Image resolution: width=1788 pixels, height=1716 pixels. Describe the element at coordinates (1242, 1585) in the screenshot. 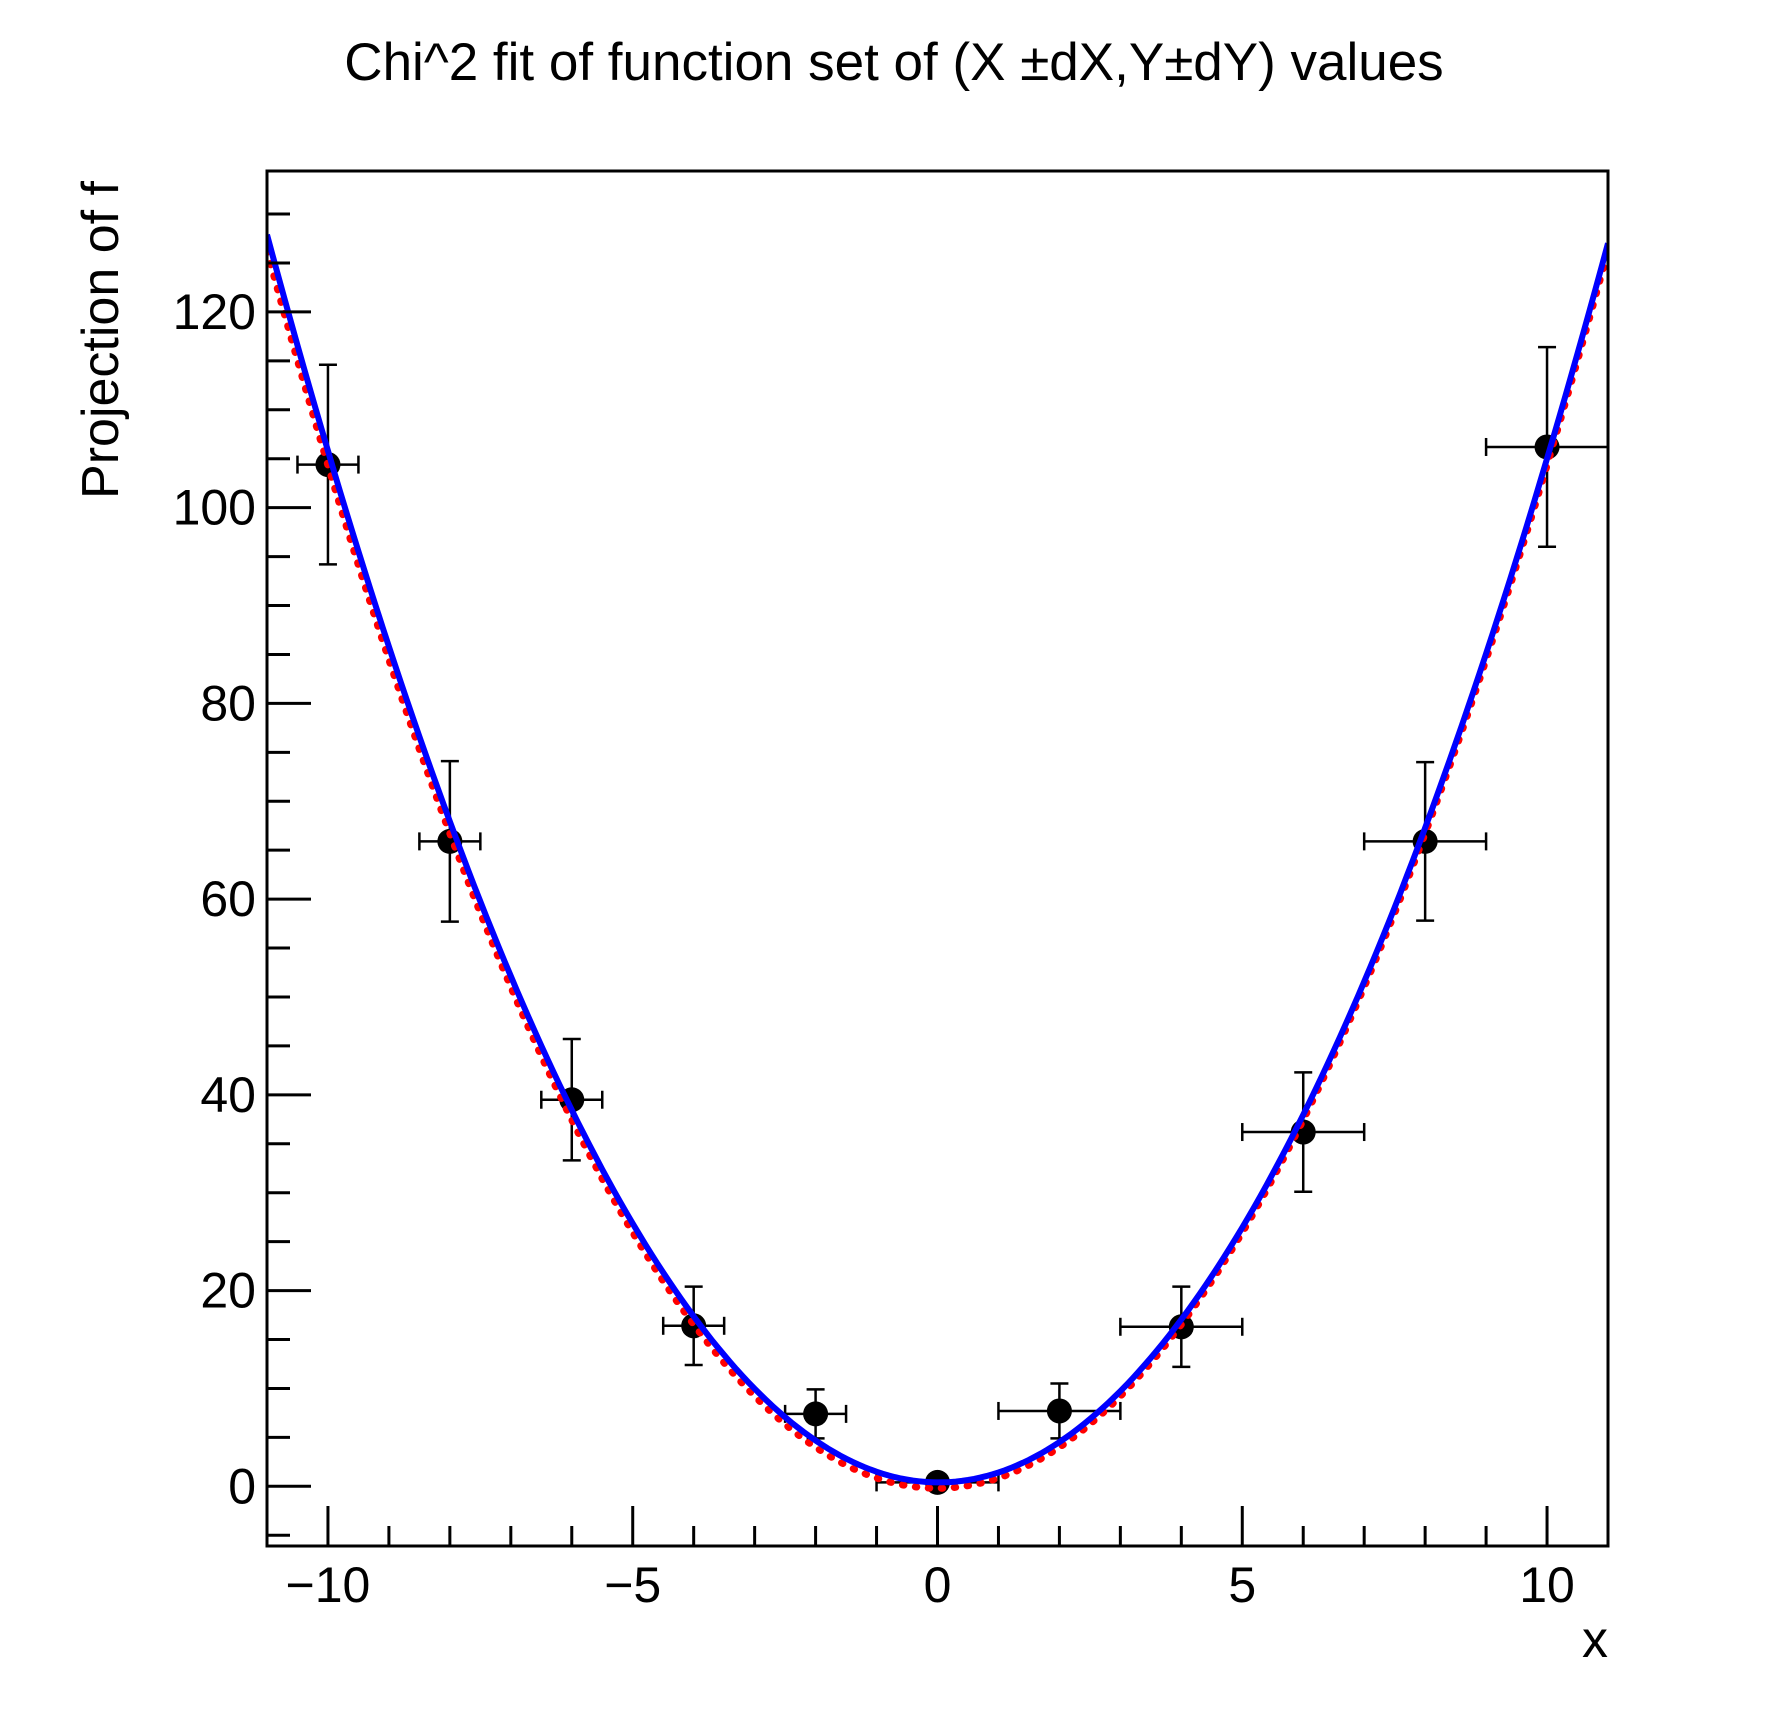

I see `x-tick-label: 5` at that location.